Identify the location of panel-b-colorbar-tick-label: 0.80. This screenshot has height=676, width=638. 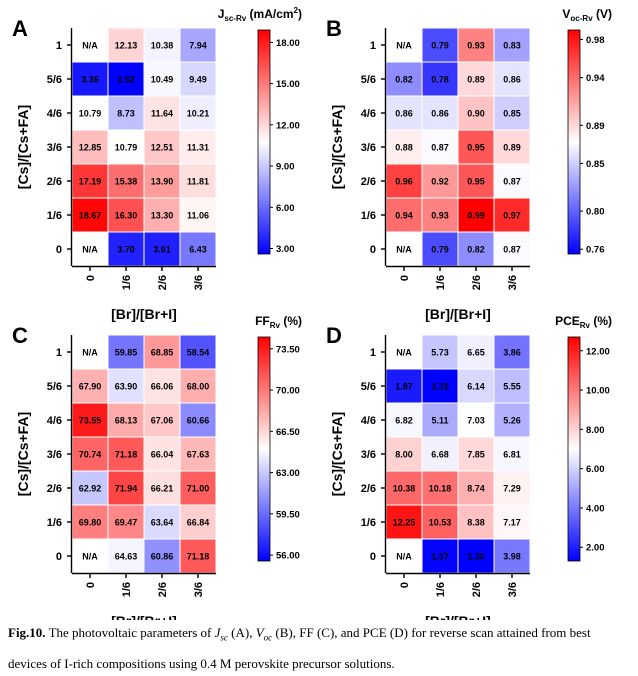
(595, 212).